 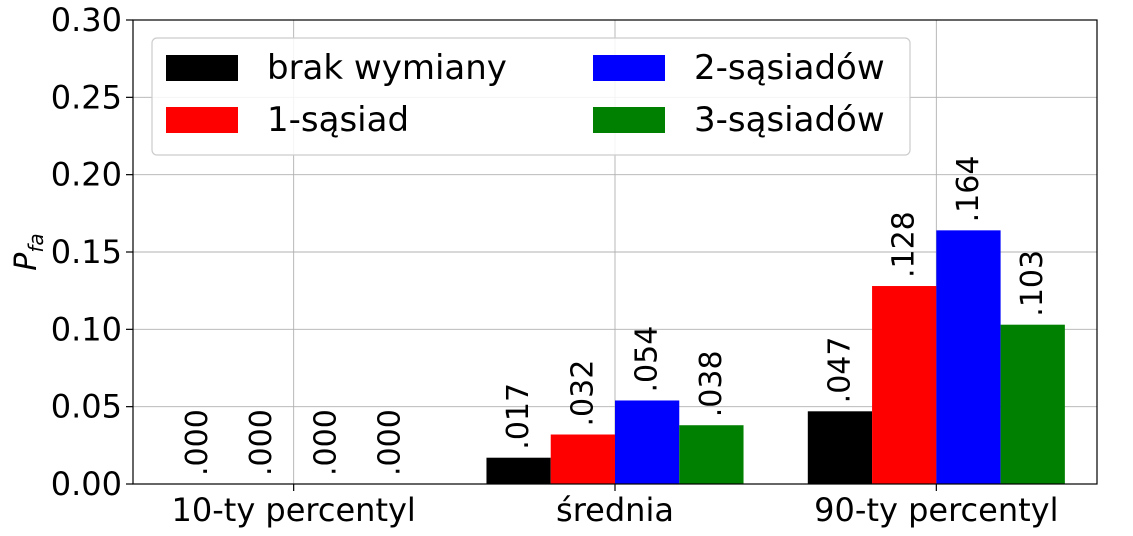 I want to click on y-tick-label: 0.20, so click(x=86, y=175).